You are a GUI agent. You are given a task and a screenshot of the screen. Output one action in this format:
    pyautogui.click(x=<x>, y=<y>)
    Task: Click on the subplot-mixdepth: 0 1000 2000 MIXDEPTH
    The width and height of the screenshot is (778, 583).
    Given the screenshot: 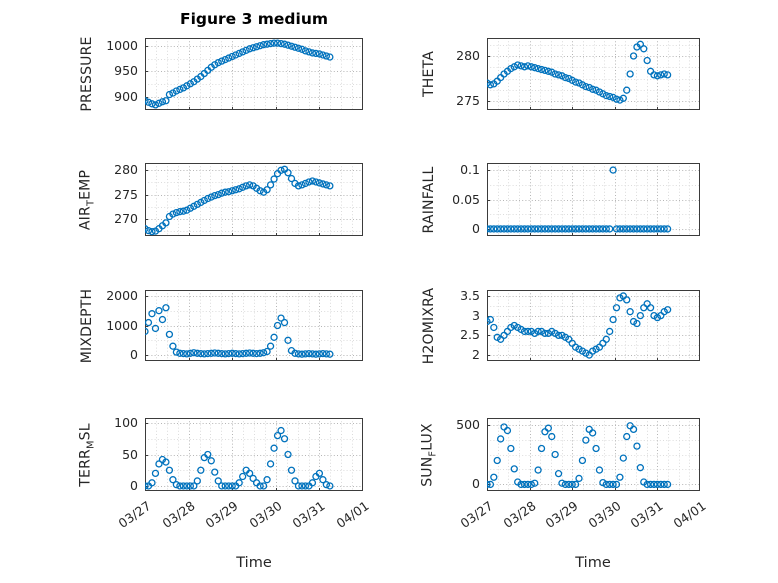 What is the action you would take?
    pyautogui.click(x=221, y=325)
    